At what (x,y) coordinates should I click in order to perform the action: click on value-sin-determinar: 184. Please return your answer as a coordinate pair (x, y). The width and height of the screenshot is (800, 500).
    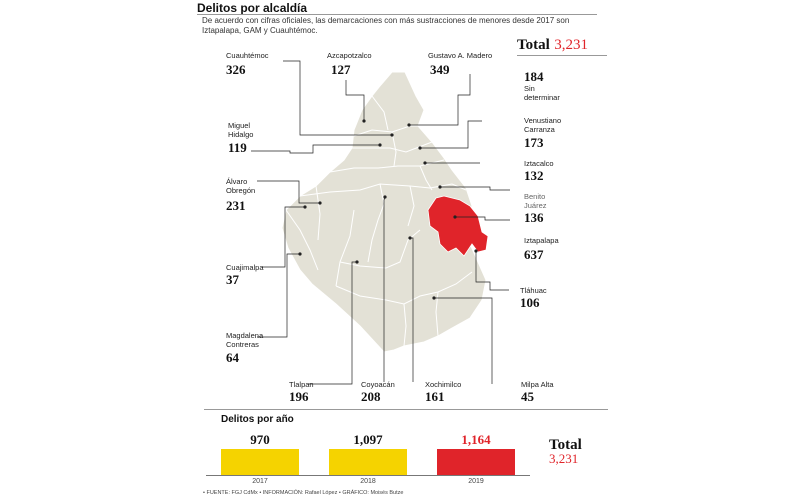
    Looking at the image, I should click on (534, 76).